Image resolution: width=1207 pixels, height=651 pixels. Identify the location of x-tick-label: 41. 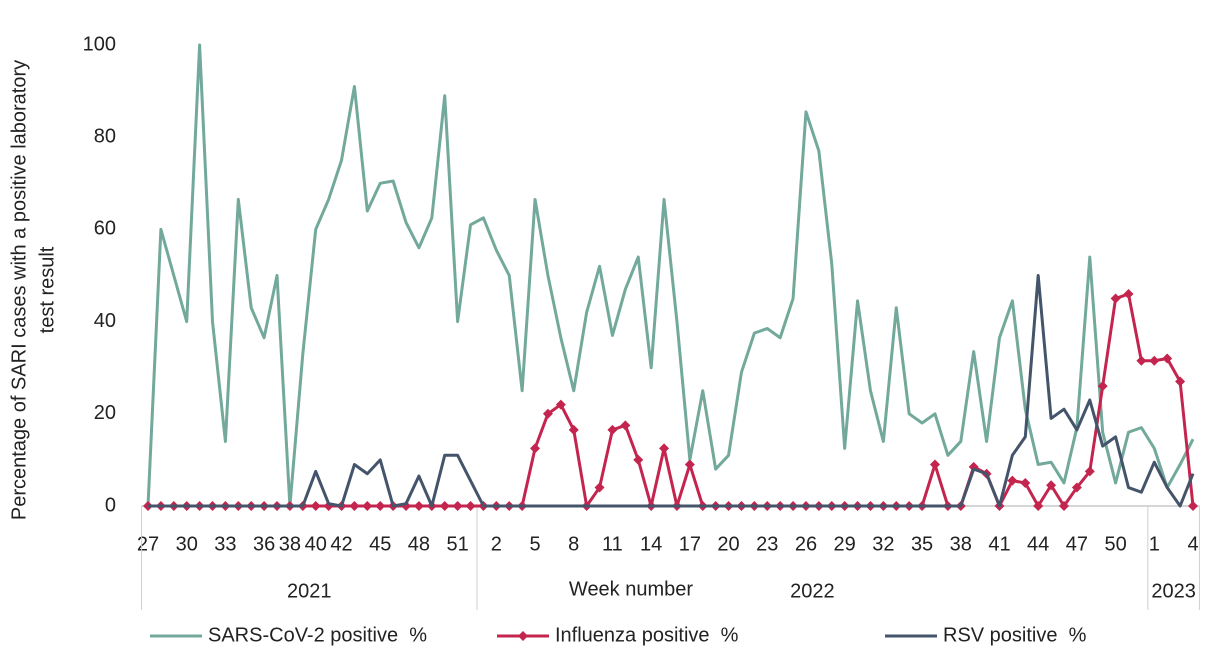
(999, 544).